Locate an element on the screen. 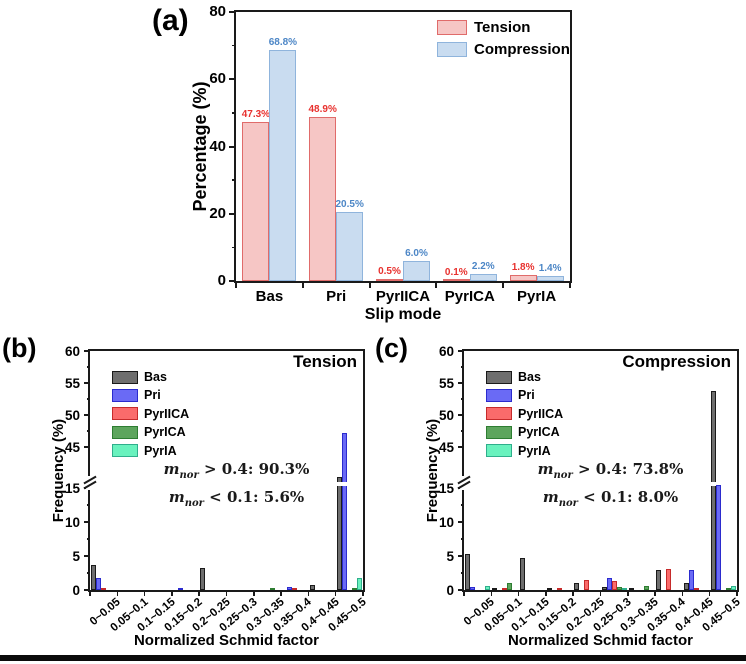  y-tick-label: 40 is located at coordinates (217, 146).